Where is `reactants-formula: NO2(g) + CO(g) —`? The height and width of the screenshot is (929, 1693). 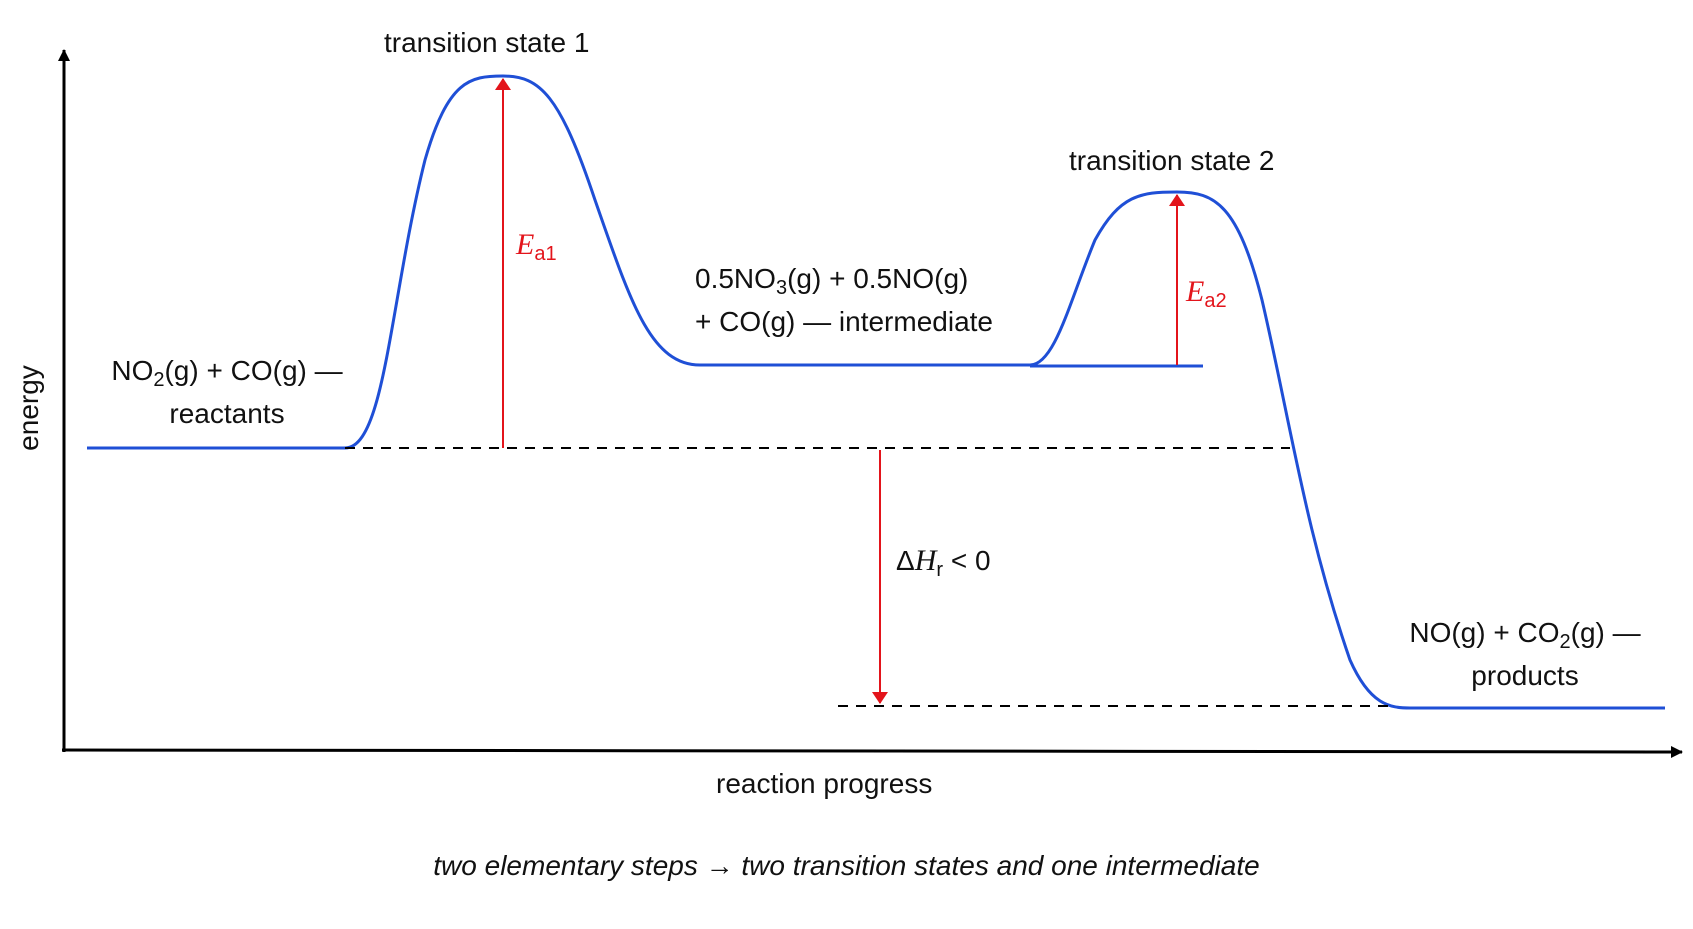 reactants-formula: NO2(g) + CO(g) — is located at coordinates (227, 373).